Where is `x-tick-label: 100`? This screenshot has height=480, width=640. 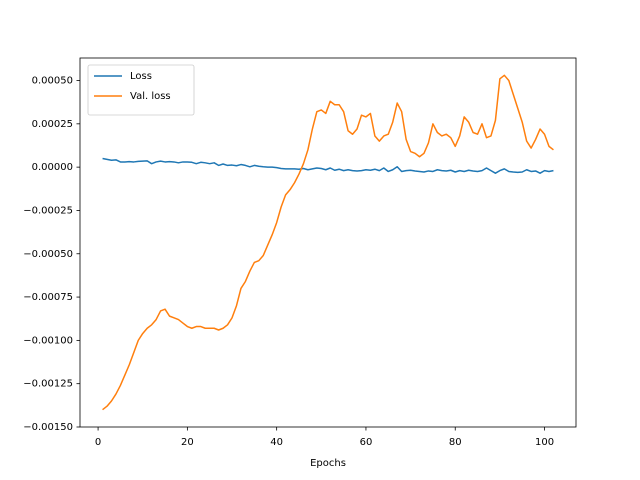
x-tick-label: 100 is located at coordinates (544, 442).